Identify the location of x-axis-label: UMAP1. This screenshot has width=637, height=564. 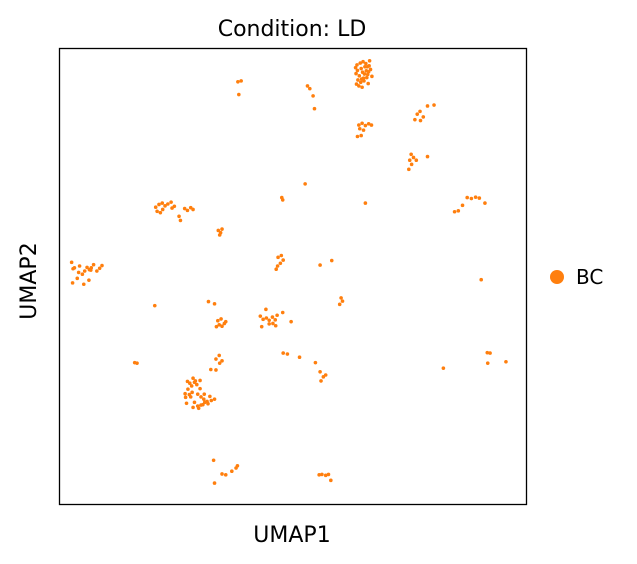
(291, 535).